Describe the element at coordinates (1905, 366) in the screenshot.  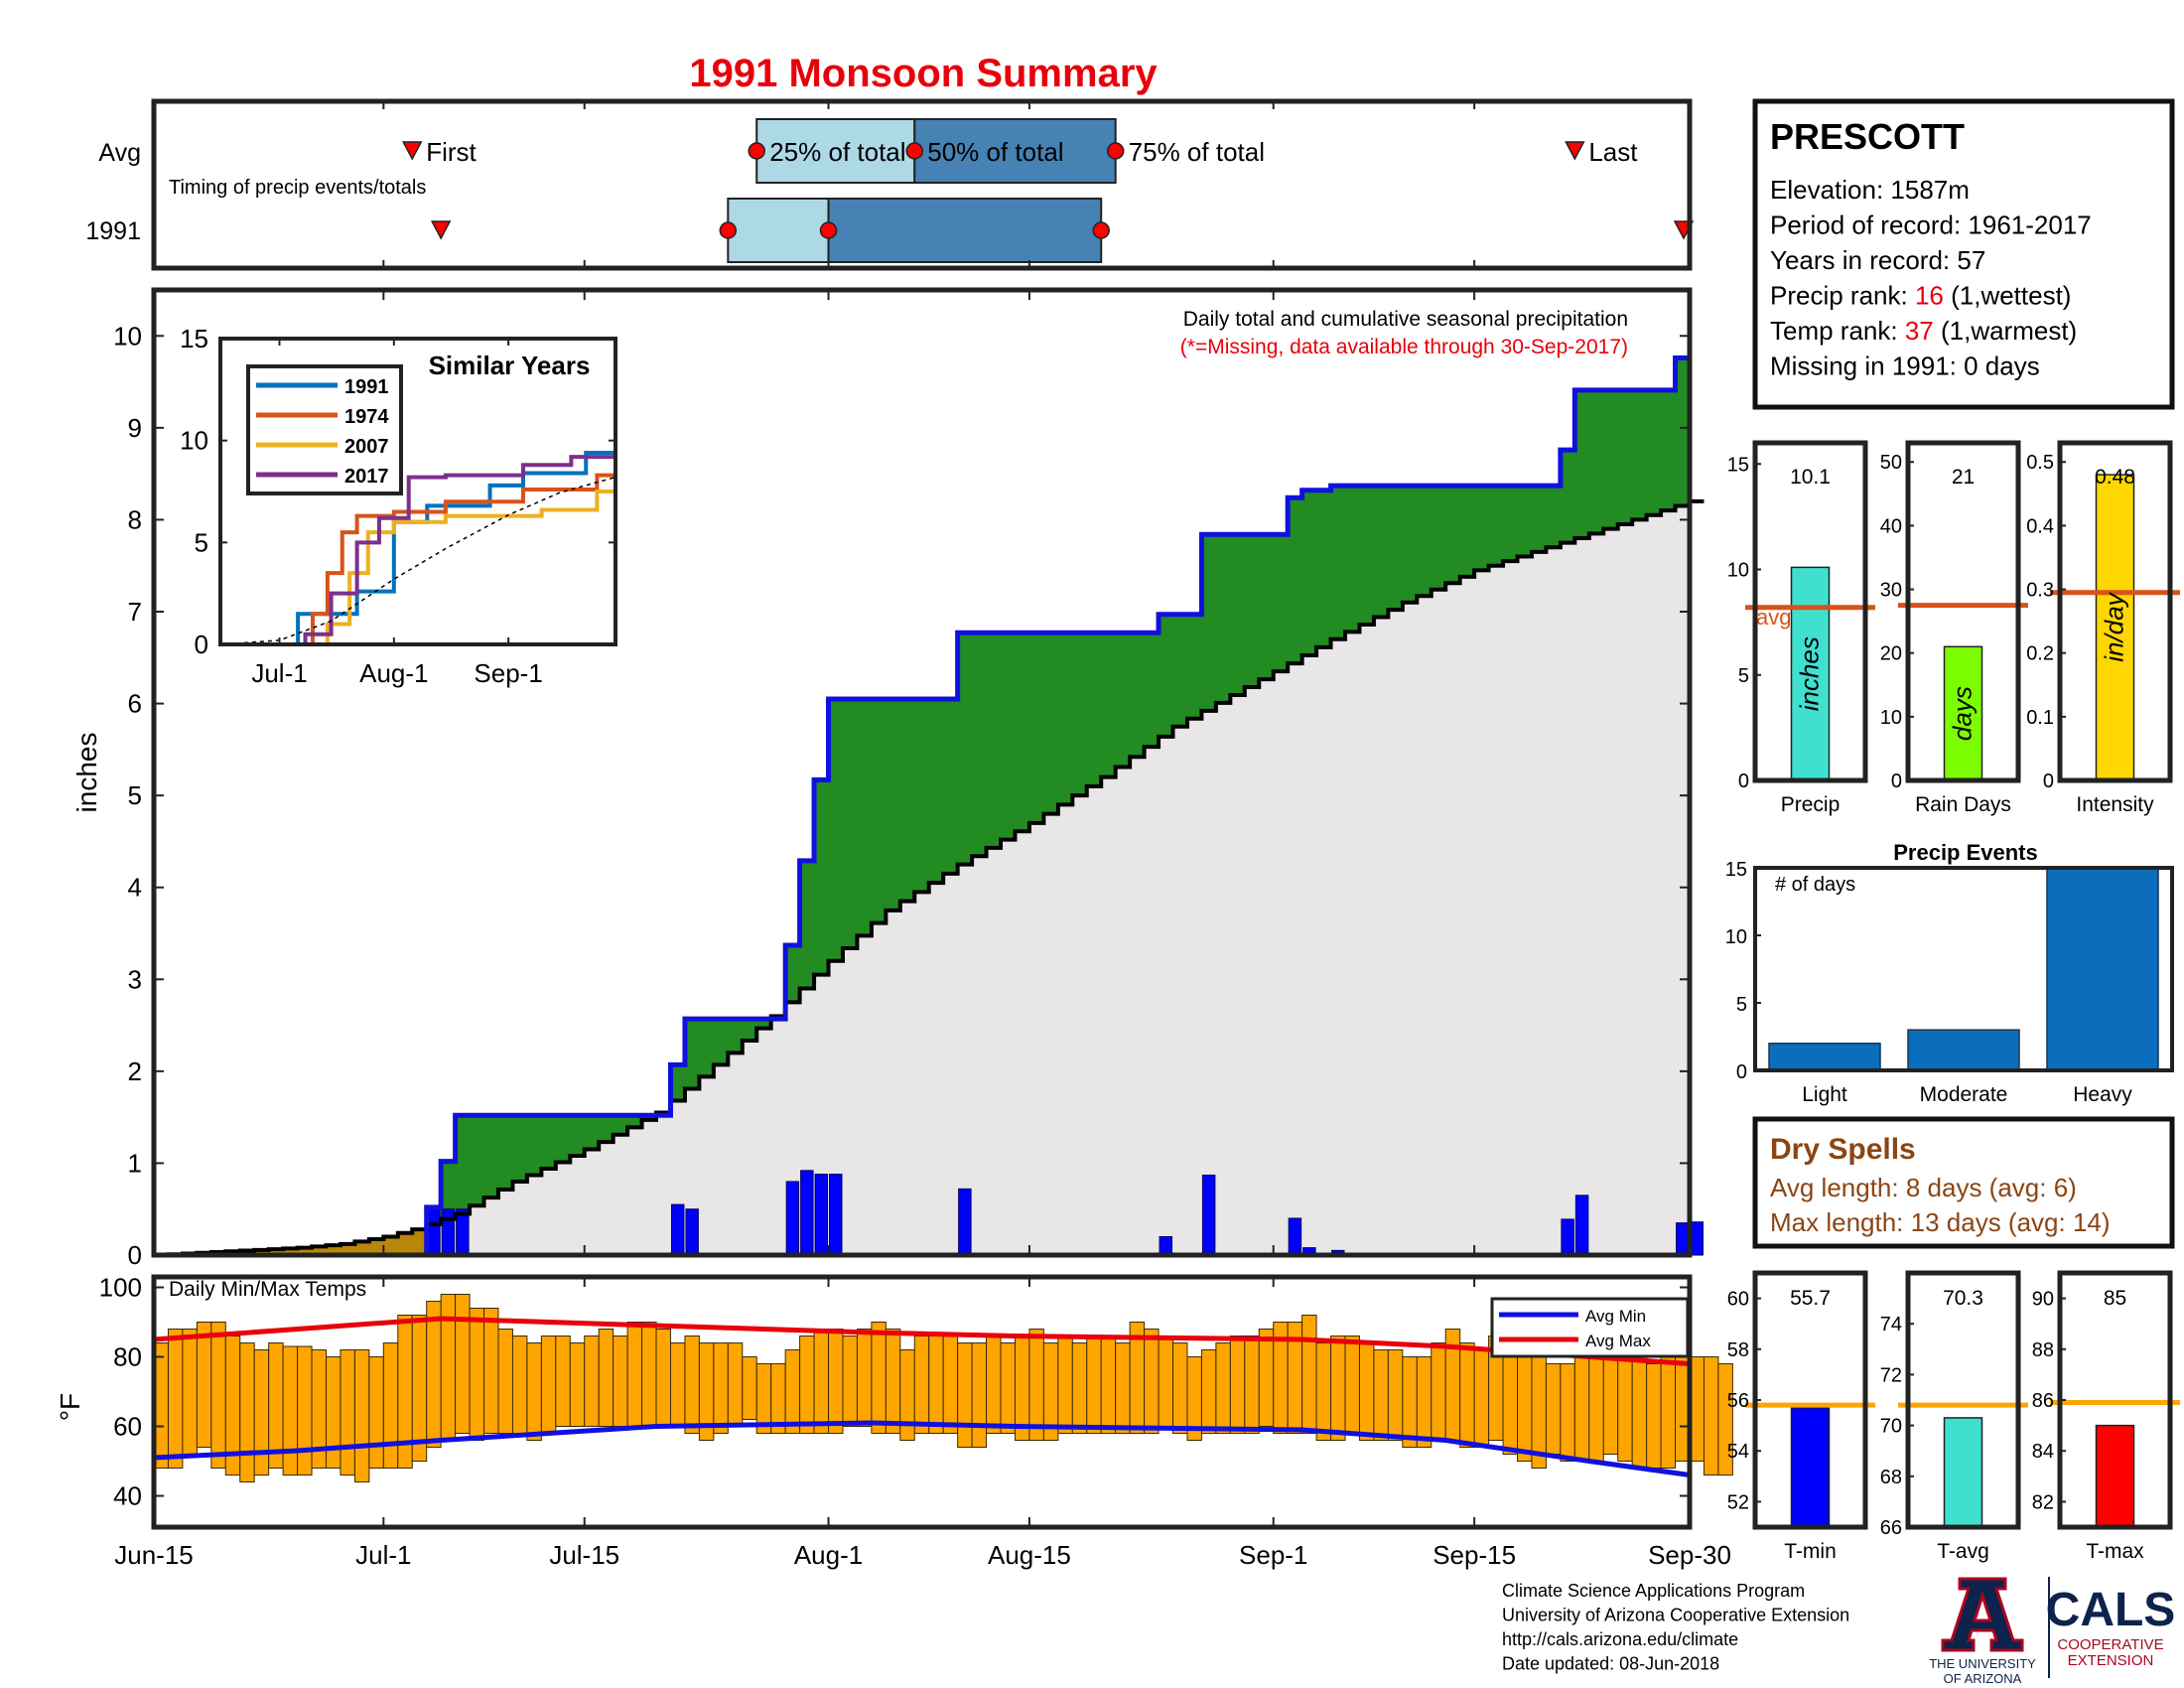
I see `station-line-text: Missing in 1991: 0 days` at that location.